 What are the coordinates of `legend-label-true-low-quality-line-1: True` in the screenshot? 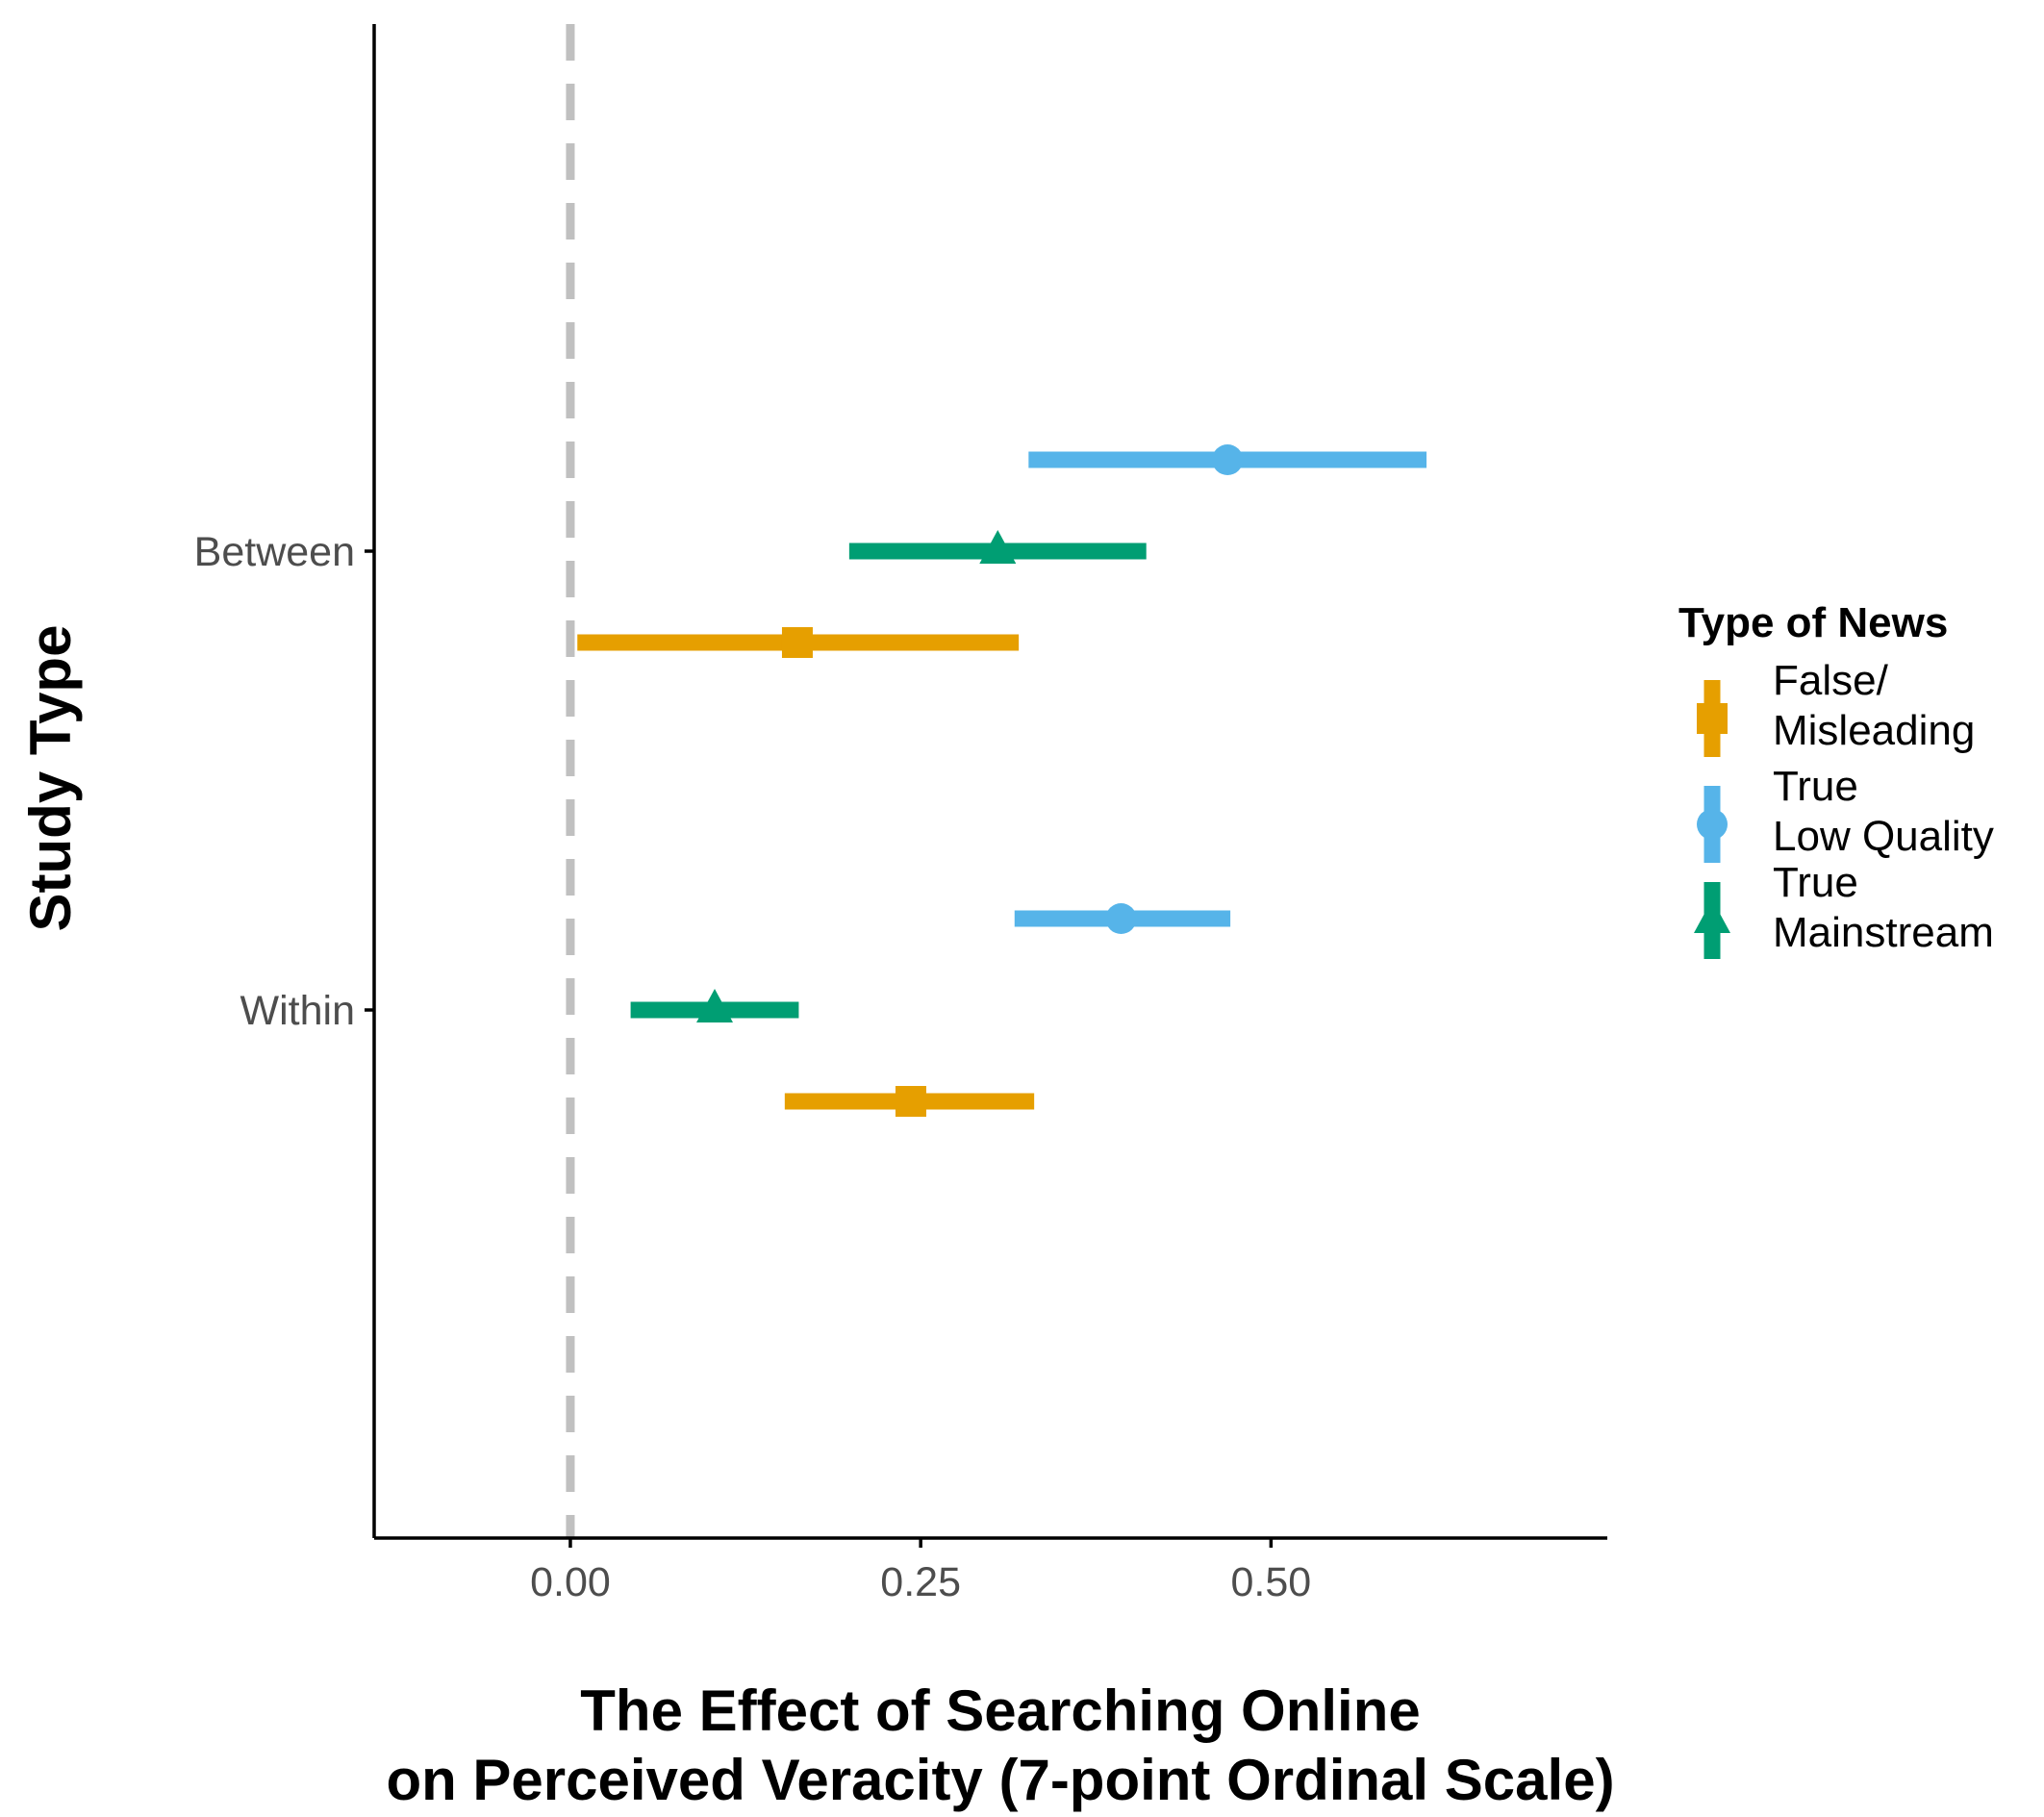 It's located at (1815, 787).